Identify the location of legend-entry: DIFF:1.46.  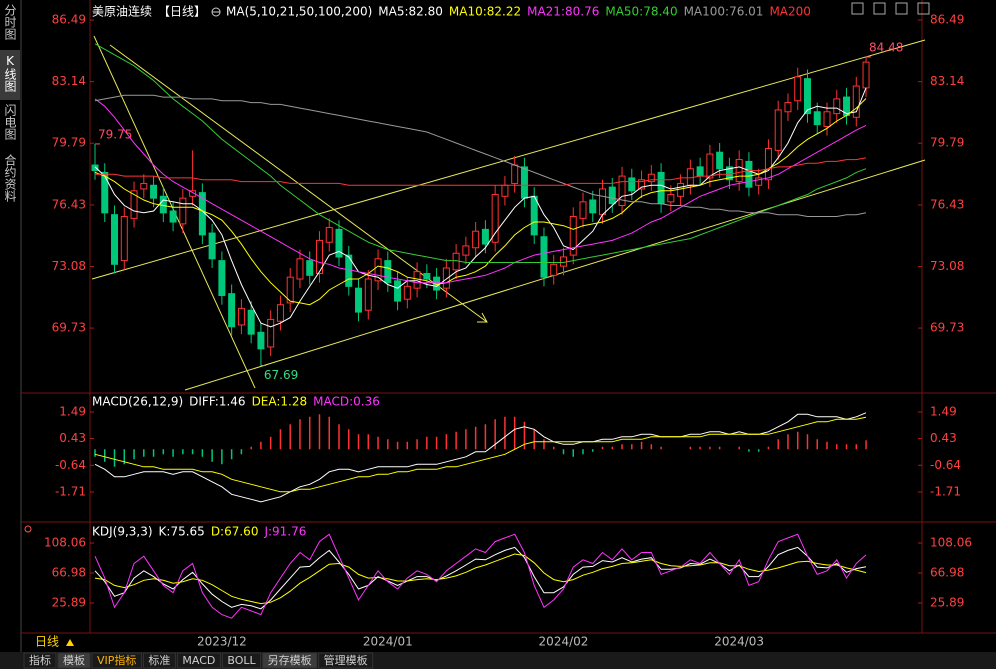
(217, 402).